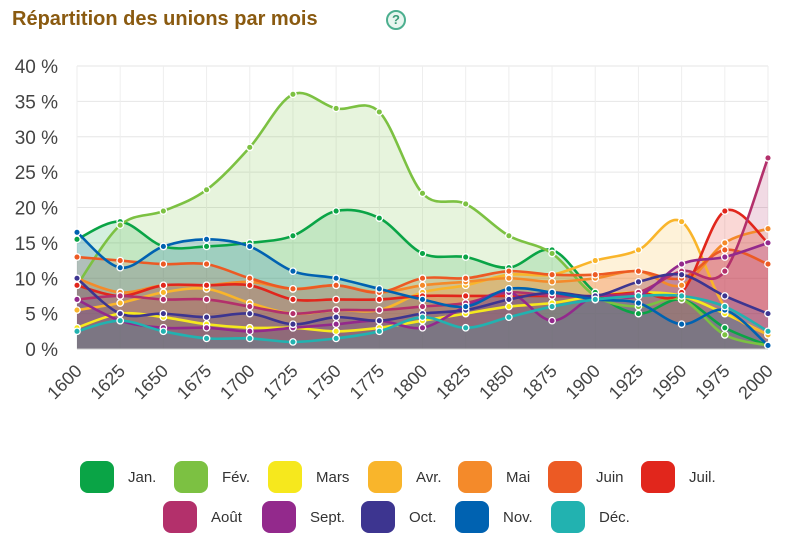 The width and height of the screenshot is (790, 553). I want to click on legend-item-dec: Déc., so click(596, 515).